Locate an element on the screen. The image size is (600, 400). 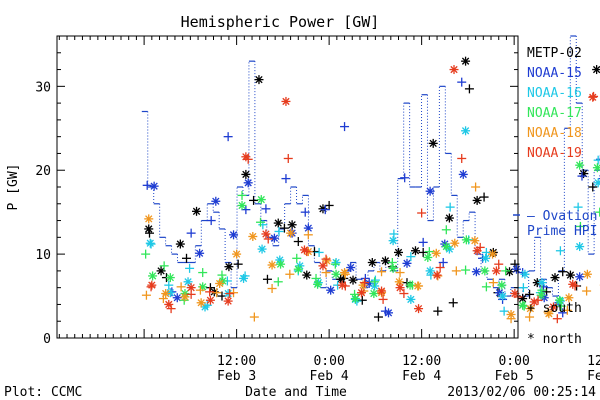
plot-credit: Plot: CCMC is located at coordinates (43, 392).